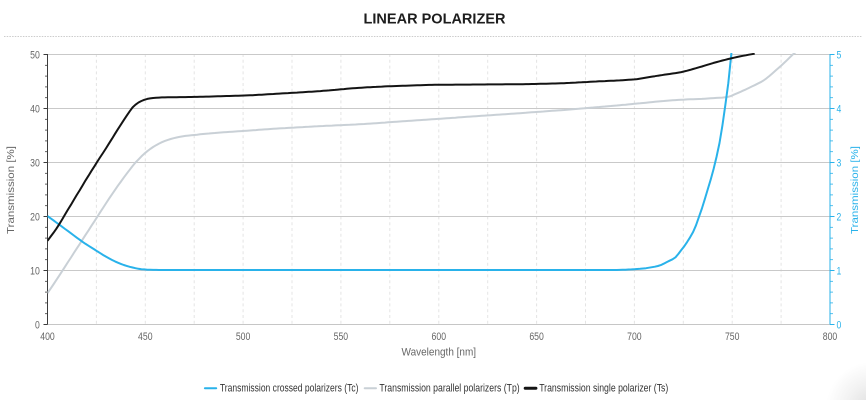 Image resolution: width=866 pixels, height=405 pixels. I want to click on svg-text: LINEAR POLARIZER, so click(435, 20).